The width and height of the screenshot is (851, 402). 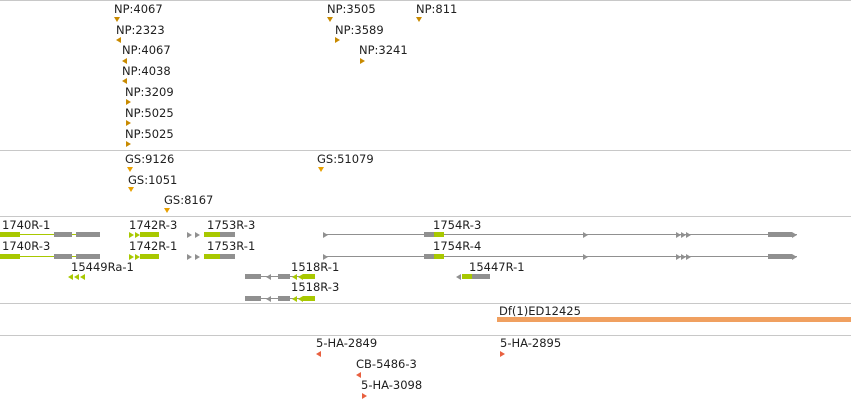 What do you see at coordinates (26, 246) in the screenshot?
I see `transcript-label: 1740R-3` at bounding box center [26, 246].